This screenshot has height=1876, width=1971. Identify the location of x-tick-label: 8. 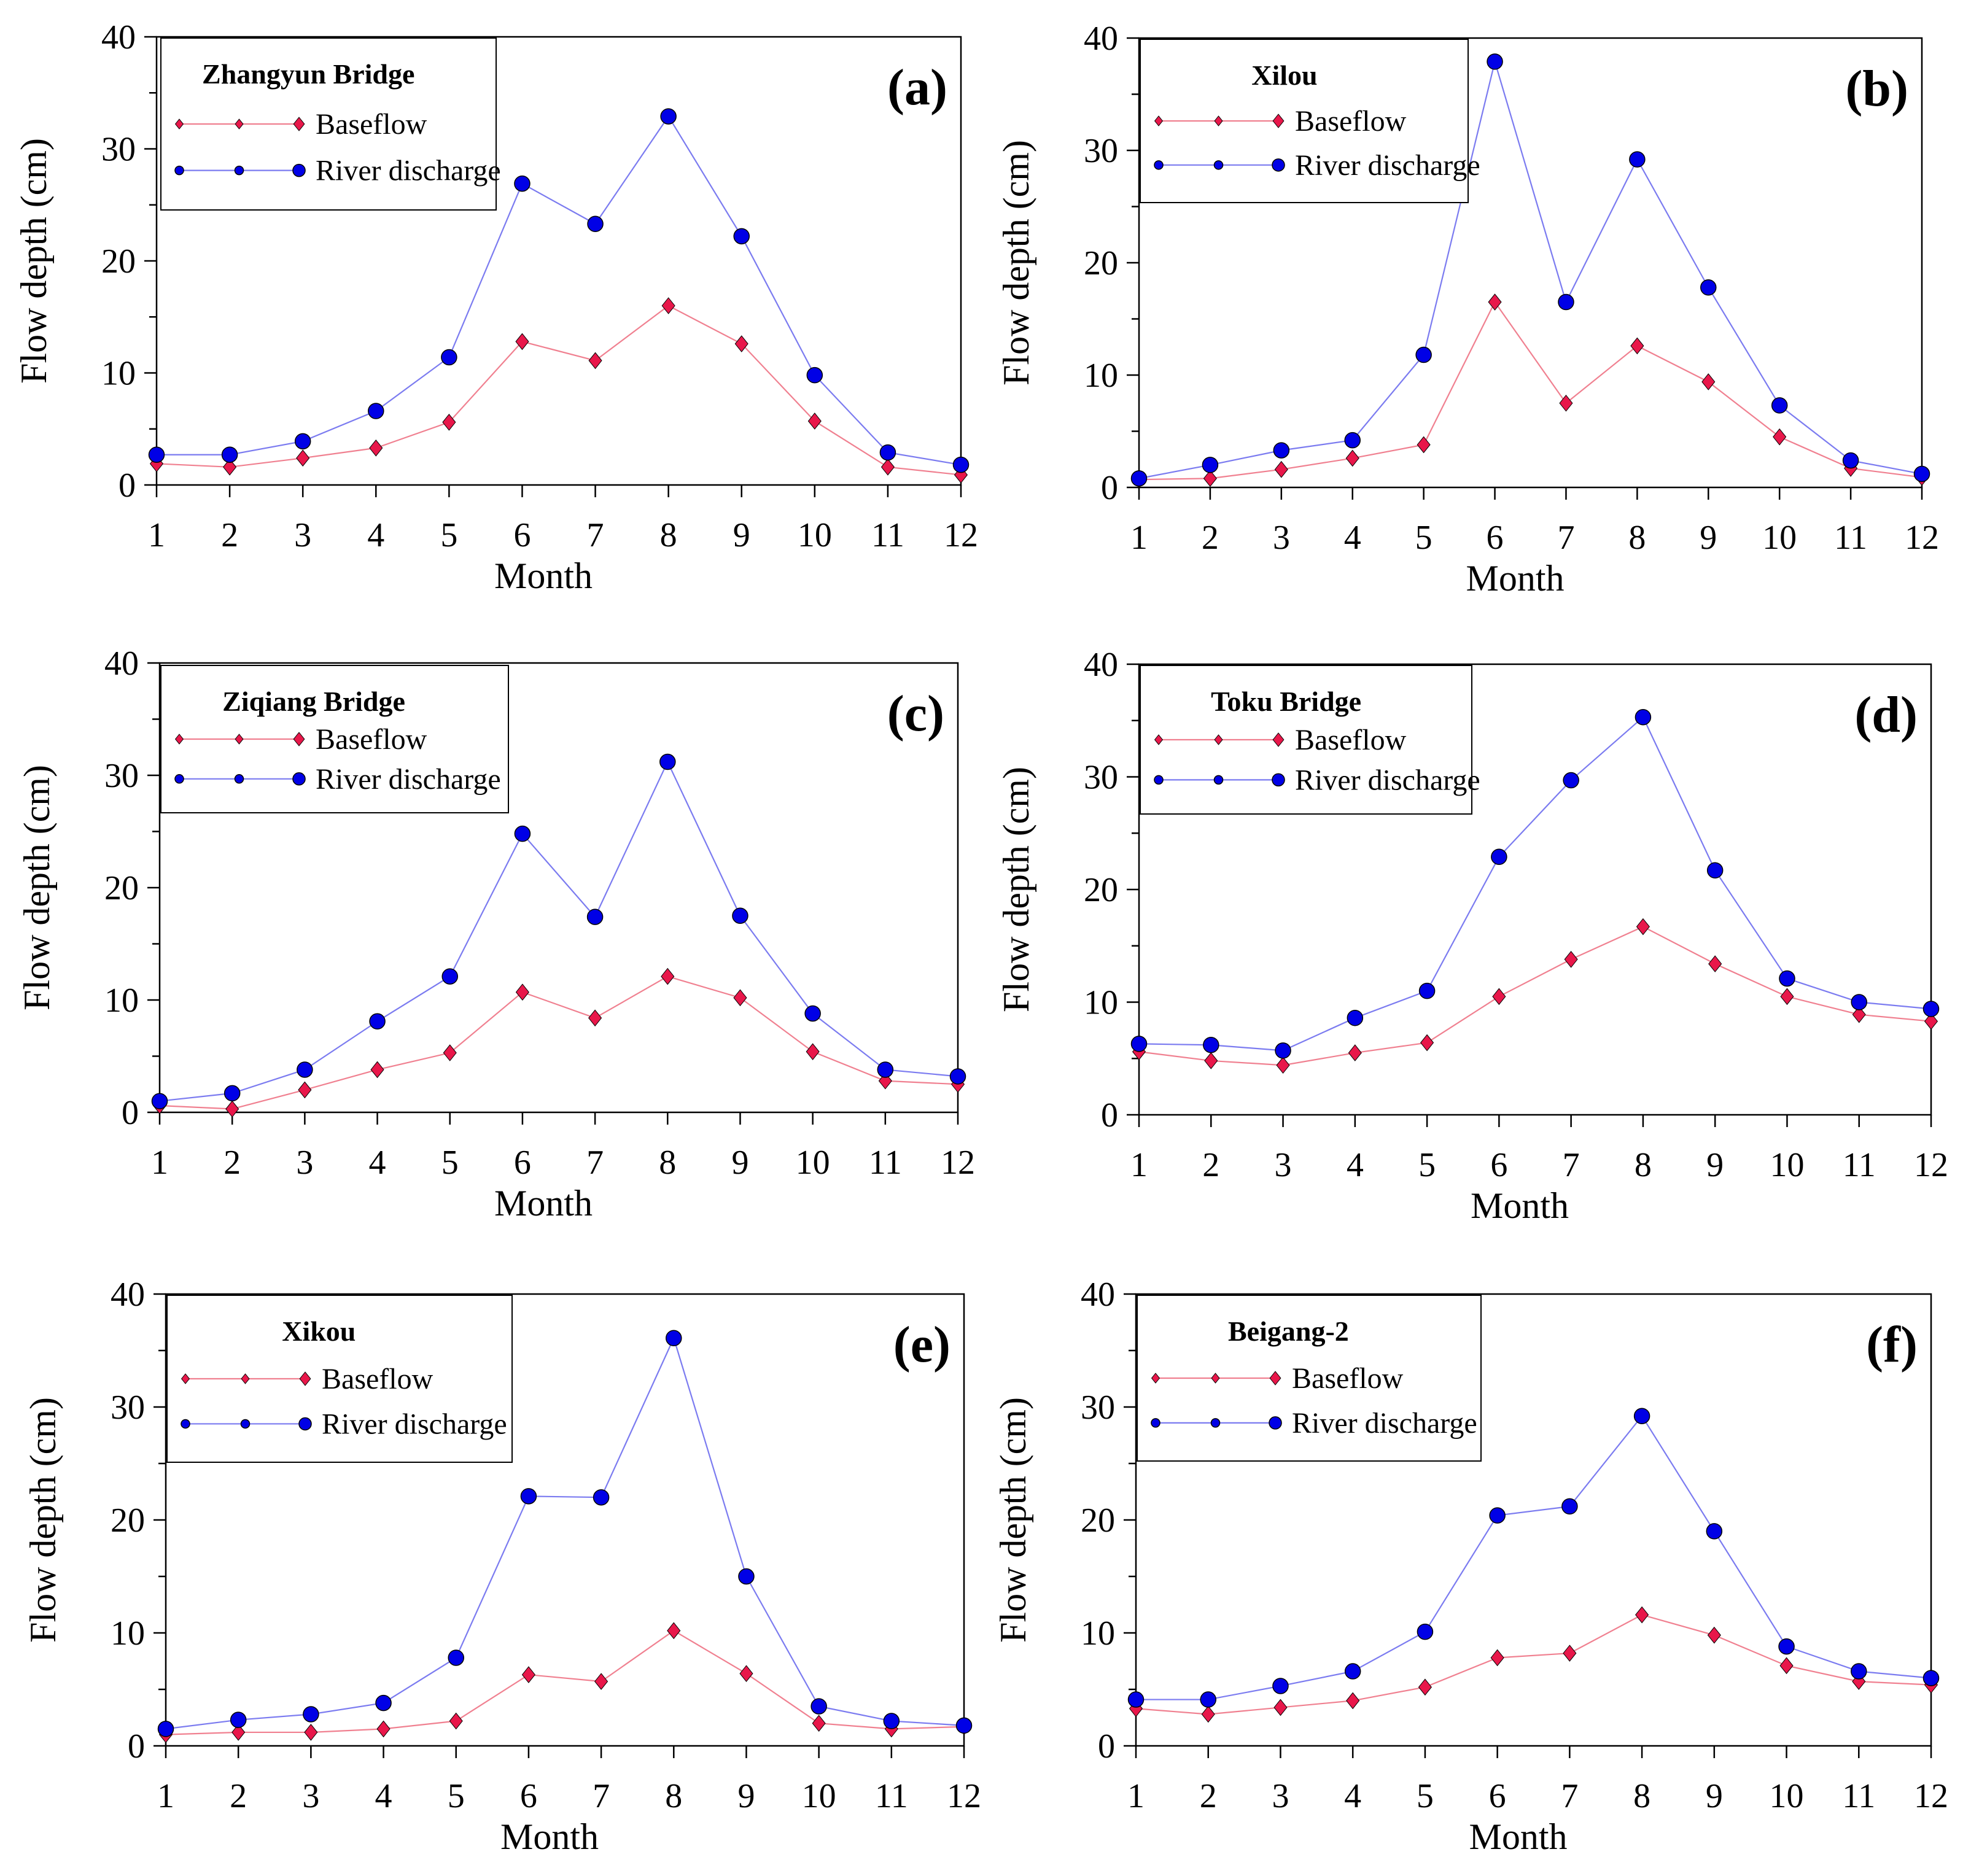
(1637, 538).